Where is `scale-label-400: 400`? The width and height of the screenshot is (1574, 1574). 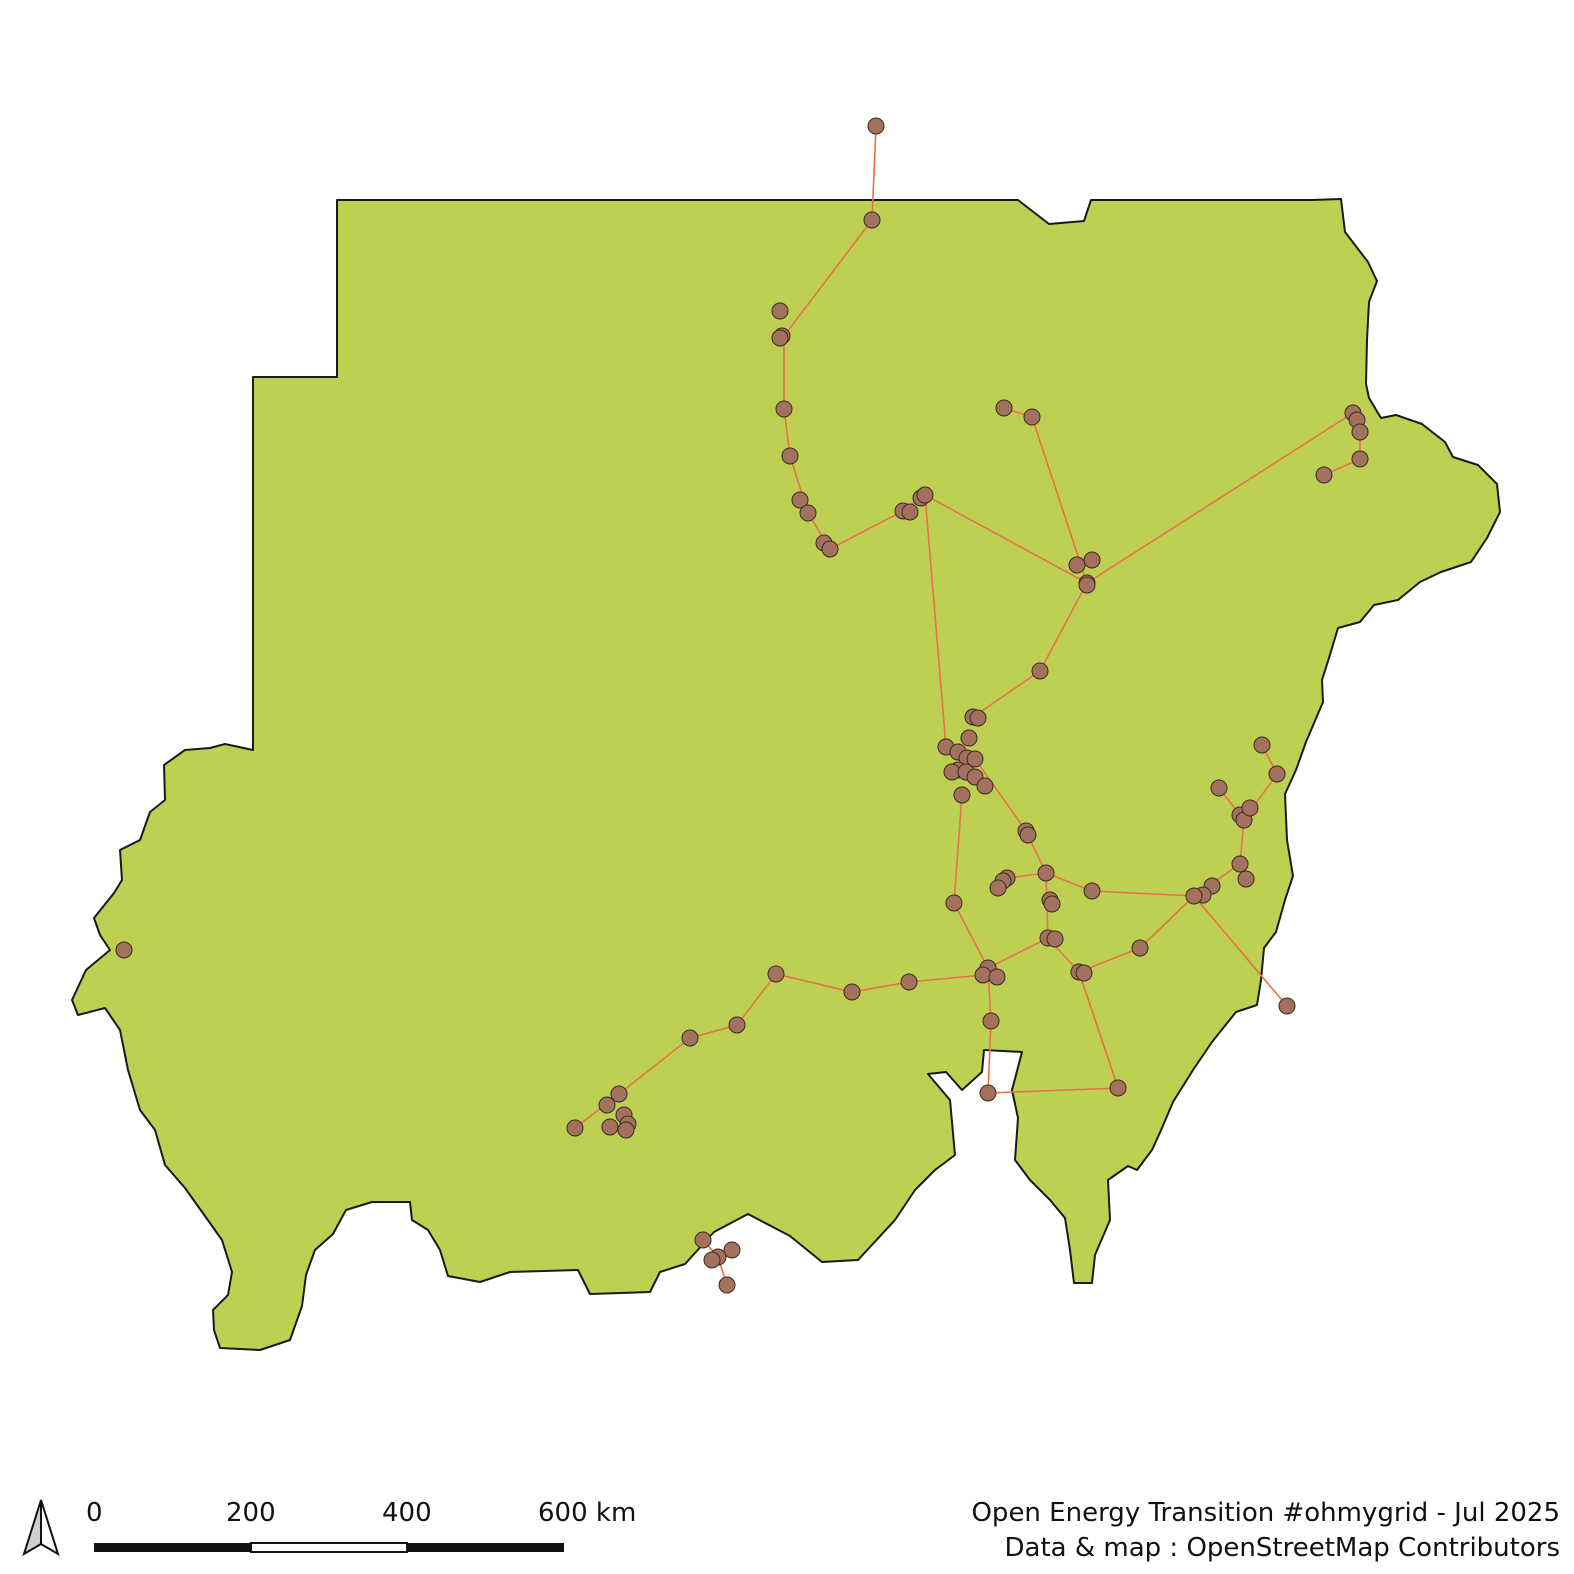
scale-label-400: 400 is located at coordinates (407, 1513).